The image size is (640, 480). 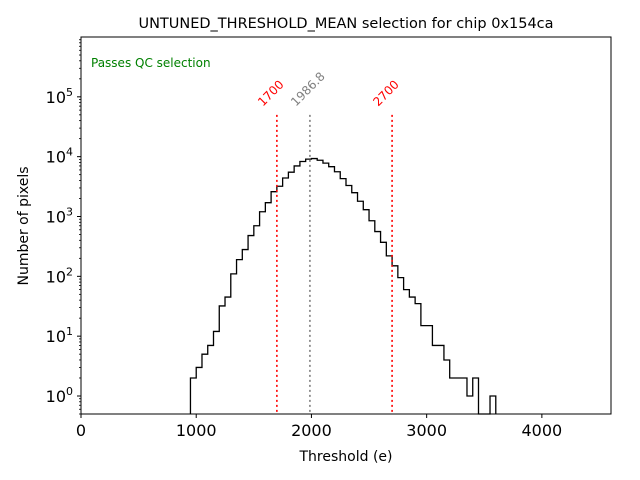 What do you see at coordinates (542, 430) in the screenshot?
I see `x-tick-label: 4000` at bounding box center [542, 430].